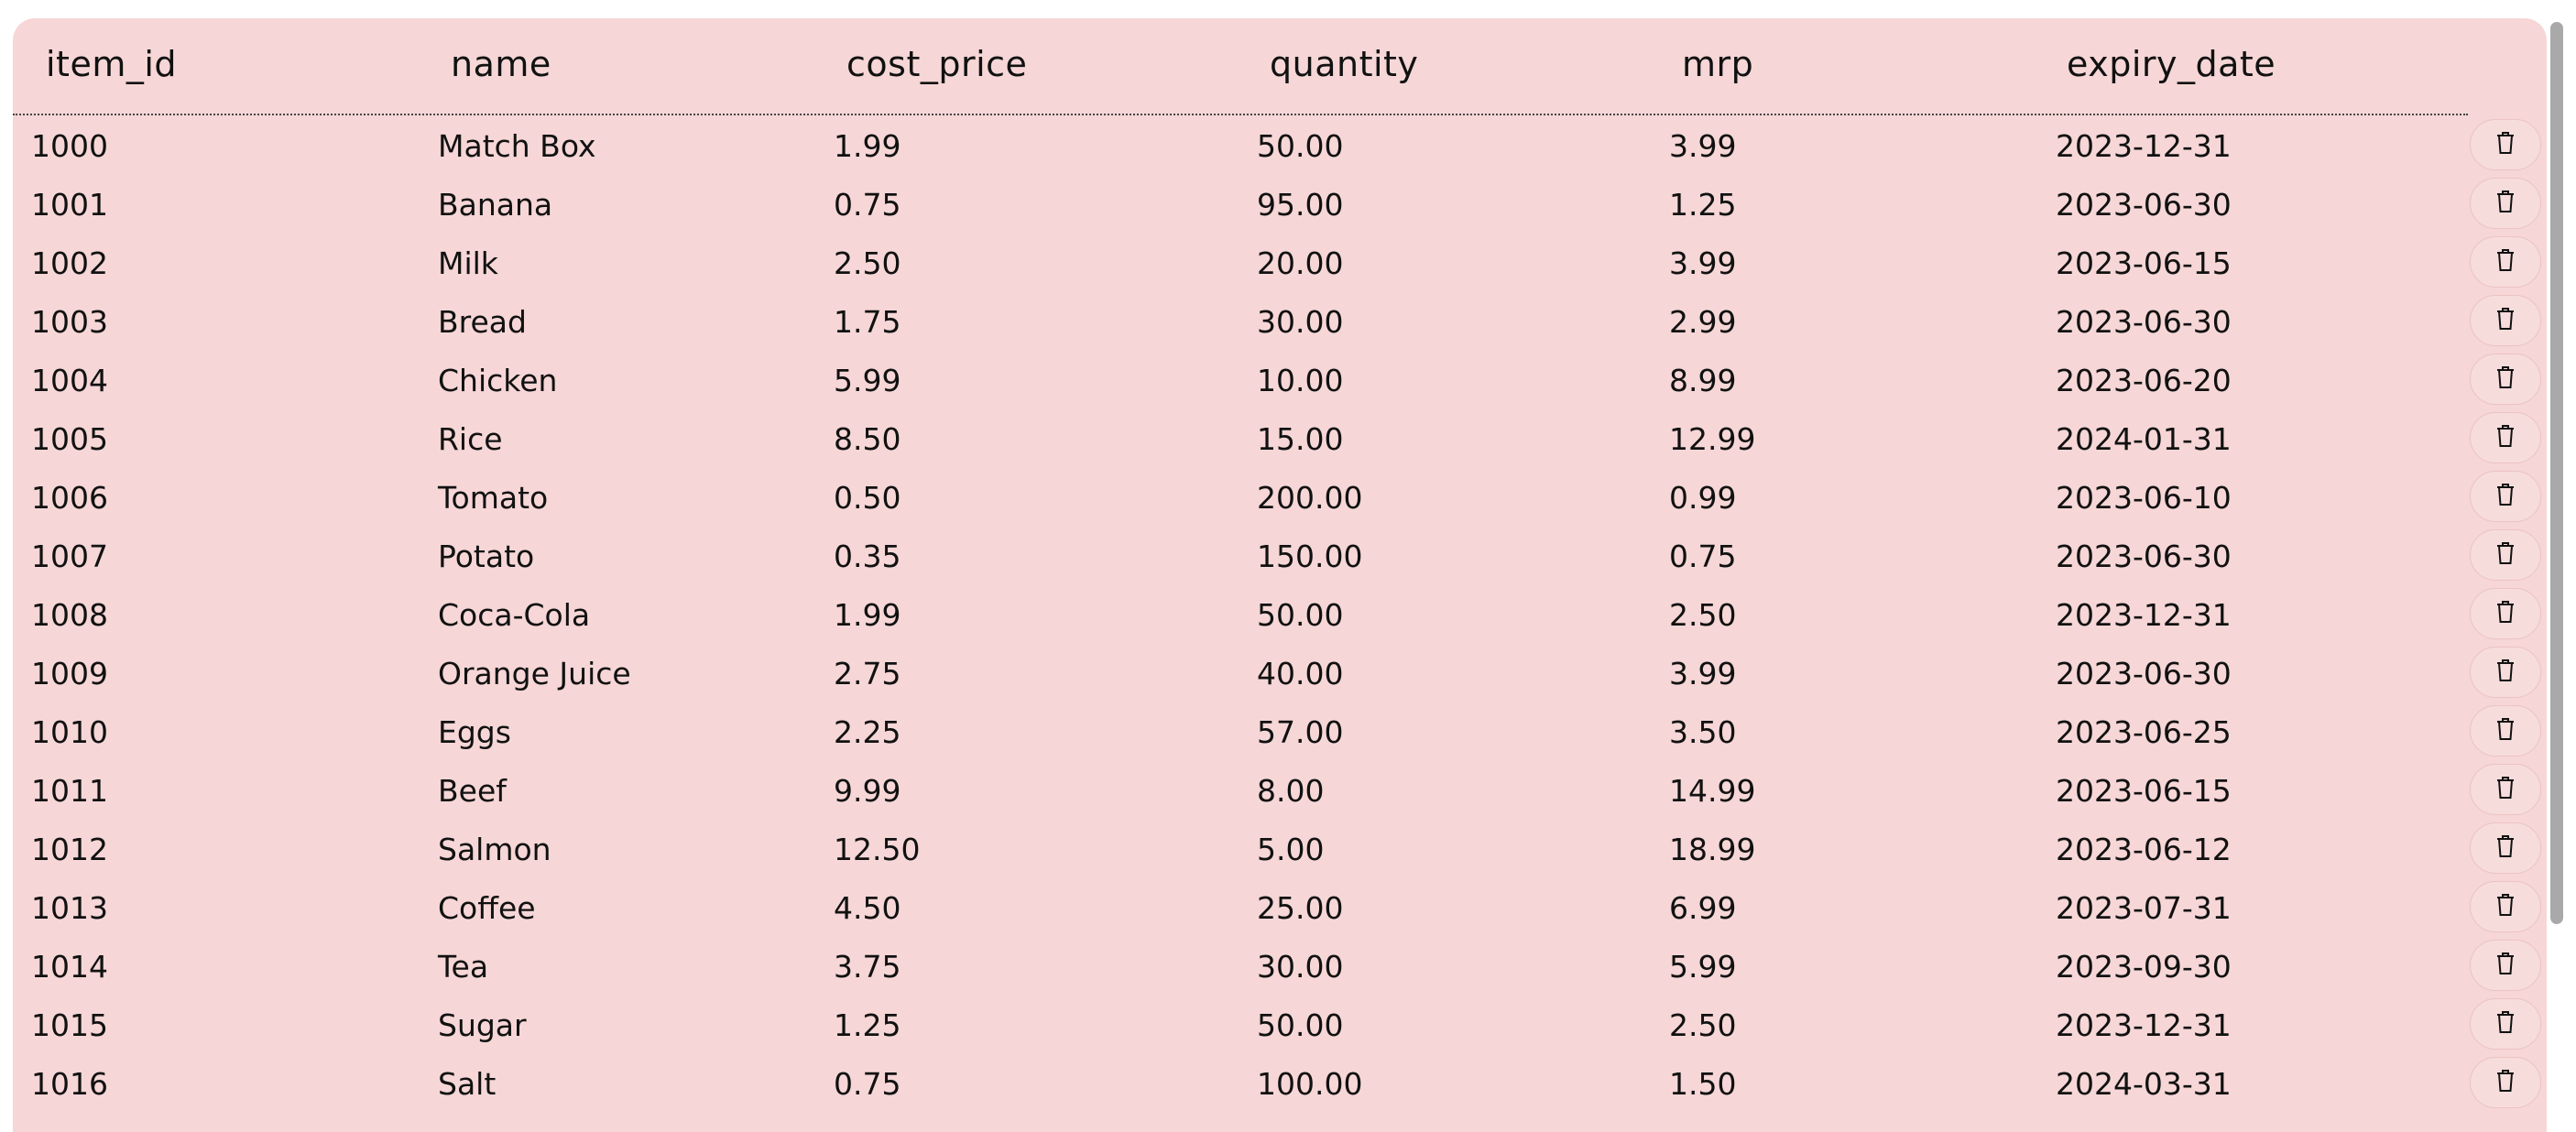  I want to click on table-row: 1013 Coffee 4.50 25.00 6.99 2023-07-31, so click(1280, 906).